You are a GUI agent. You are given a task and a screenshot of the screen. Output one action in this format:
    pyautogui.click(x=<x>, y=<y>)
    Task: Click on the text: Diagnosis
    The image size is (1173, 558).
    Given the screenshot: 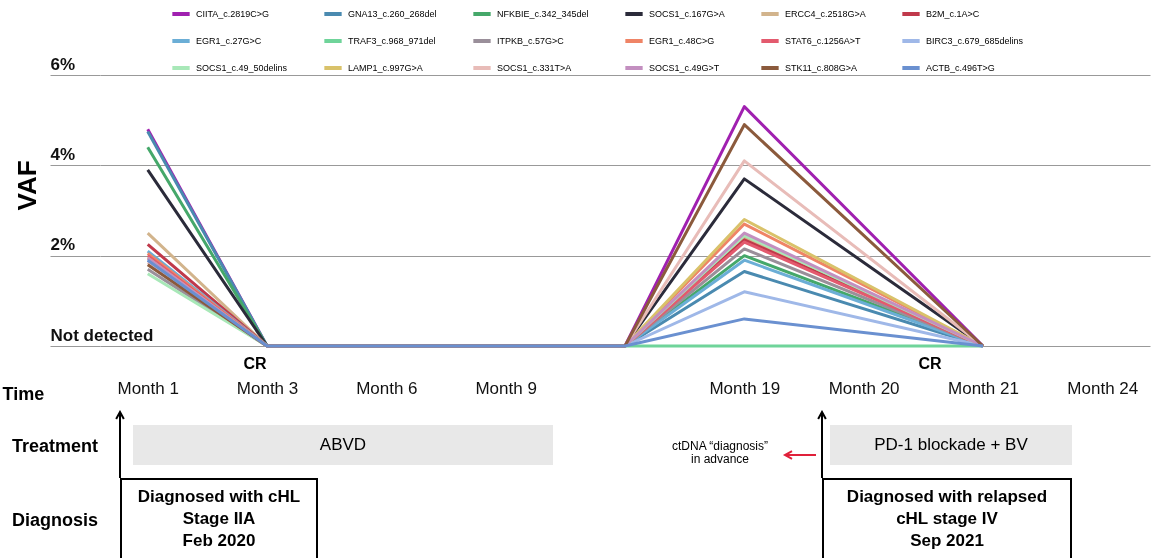 What is the action you would take?
    pyautogui.click(x=55, y=520)
    